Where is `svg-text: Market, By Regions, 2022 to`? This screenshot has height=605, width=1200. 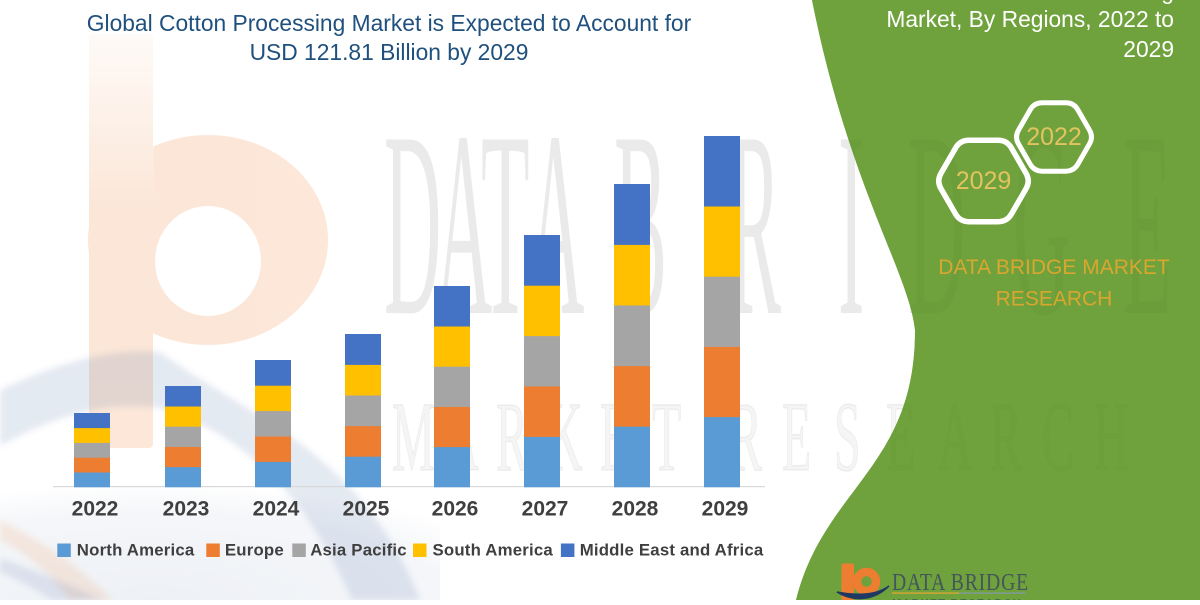
svg-text: Market, By Regions, 2022 to is located at coordinates (1030, 19).